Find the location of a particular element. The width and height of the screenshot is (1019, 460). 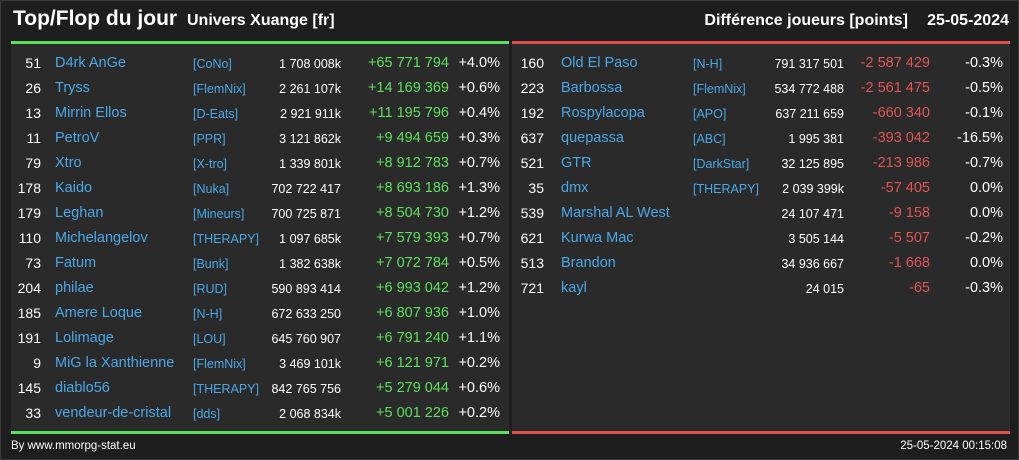

player-name-link: kayl is located at coordinates (574, 288).